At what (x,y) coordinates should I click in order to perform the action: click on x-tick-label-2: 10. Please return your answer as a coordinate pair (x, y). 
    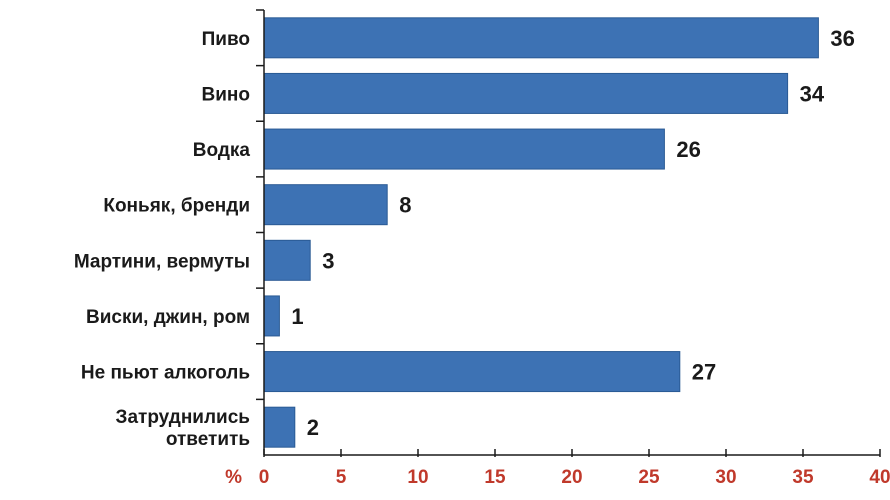
    Looking at the image, I should click on (417, 477).